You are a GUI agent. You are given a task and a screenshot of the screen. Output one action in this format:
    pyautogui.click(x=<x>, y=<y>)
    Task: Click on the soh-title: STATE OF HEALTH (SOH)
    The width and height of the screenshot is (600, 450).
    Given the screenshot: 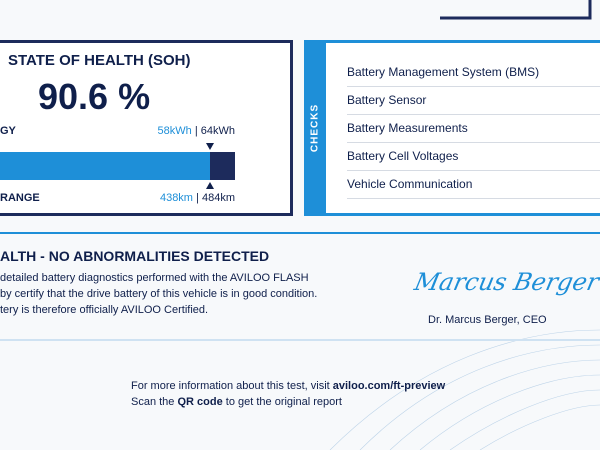 What is the action you would take?
    pyautogui.click(x=99, y=60)
    